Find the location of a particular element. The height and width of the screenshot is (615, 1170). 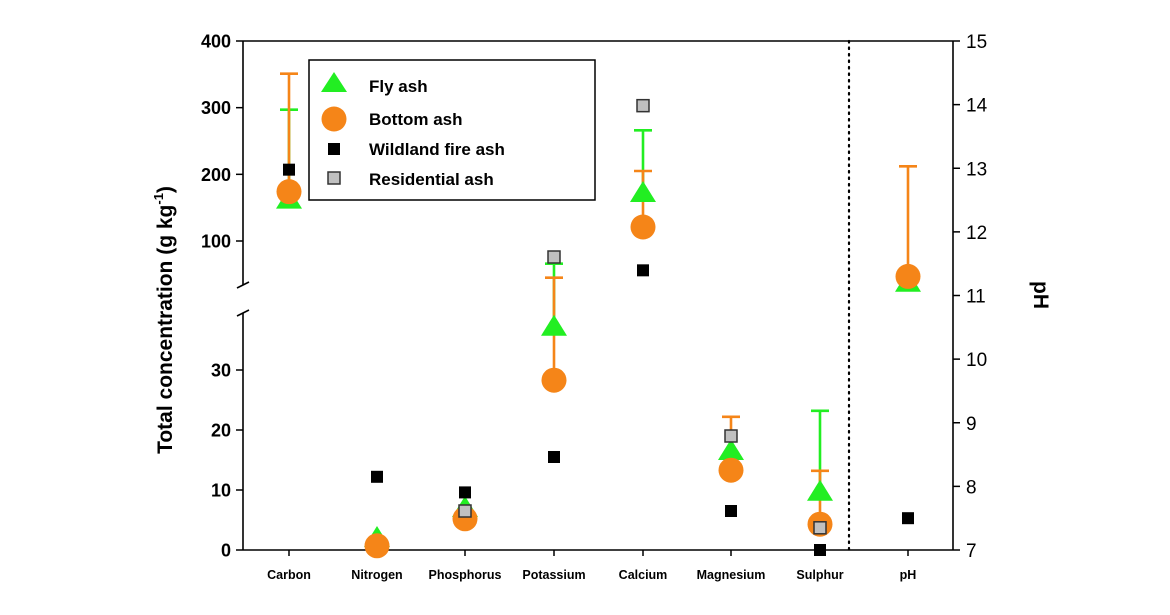

legend-label-residential-ash: Residential ash is located at coordinates (431, 179).